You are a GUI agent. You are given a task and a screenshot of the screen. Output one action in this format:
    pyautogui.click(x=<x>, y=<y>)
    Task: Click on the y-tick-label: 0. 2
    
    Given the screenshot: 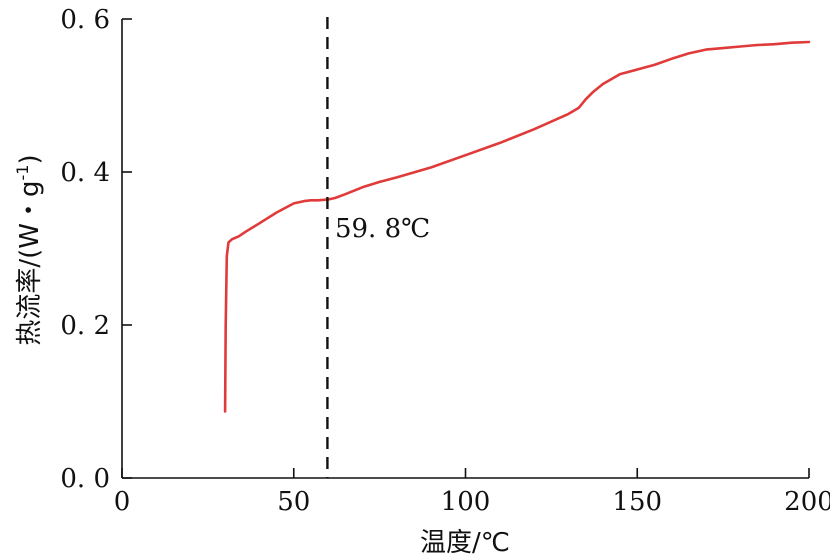 What is the action you would take?
    pyautogui.click(x=85, y=326)
    